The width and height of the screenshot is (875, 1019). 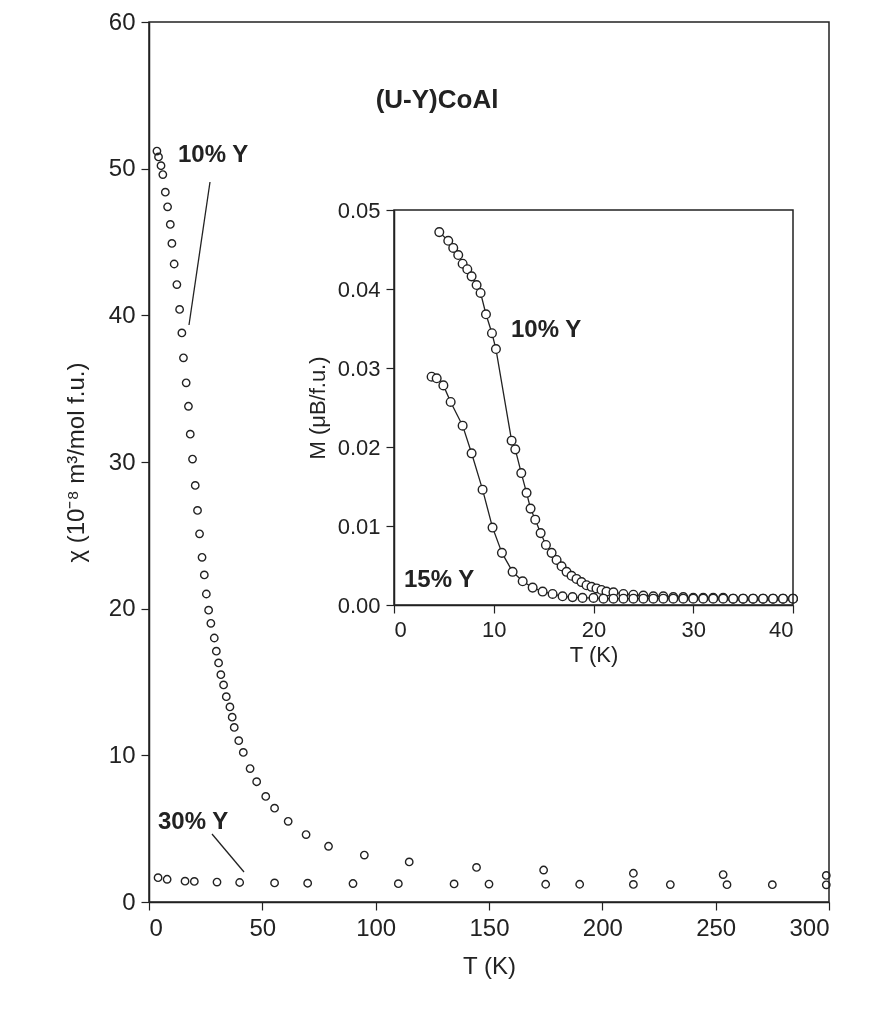 I want to click on y-tick-label: 50, so click(x=122, y=168).